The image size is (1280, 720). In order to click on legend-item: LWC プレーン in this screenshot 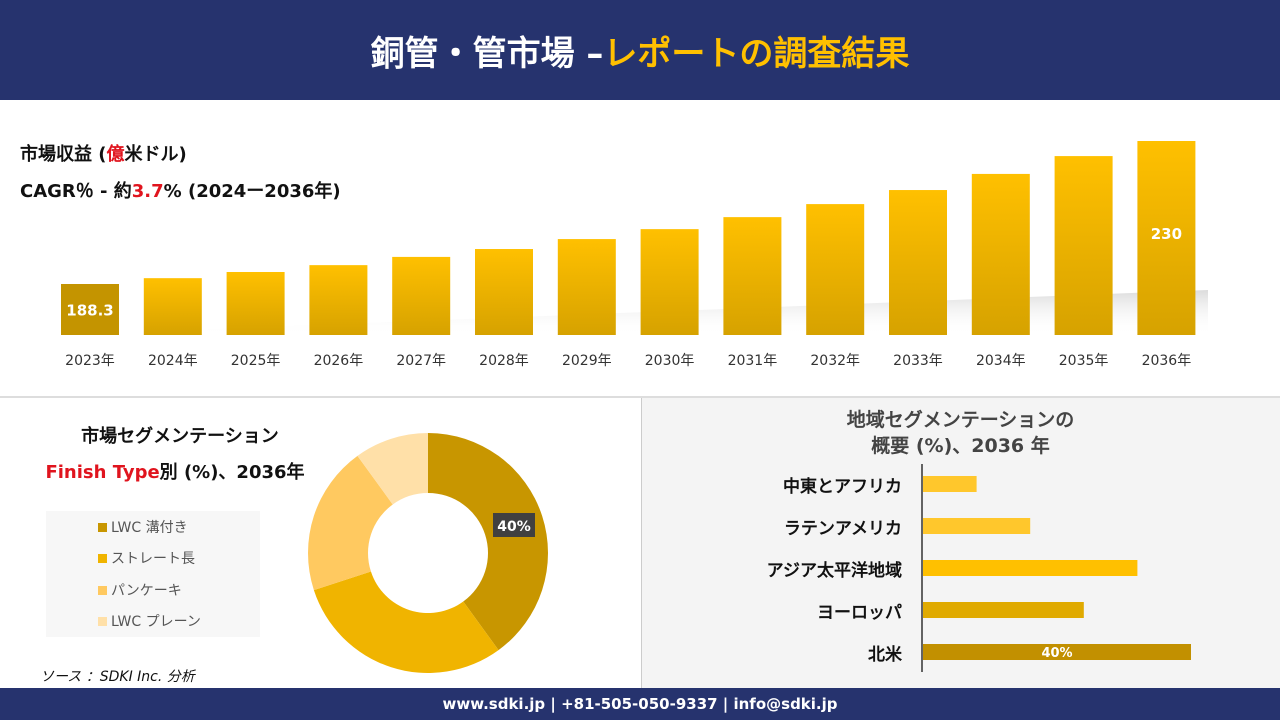, I will do `click(149, 621)`.